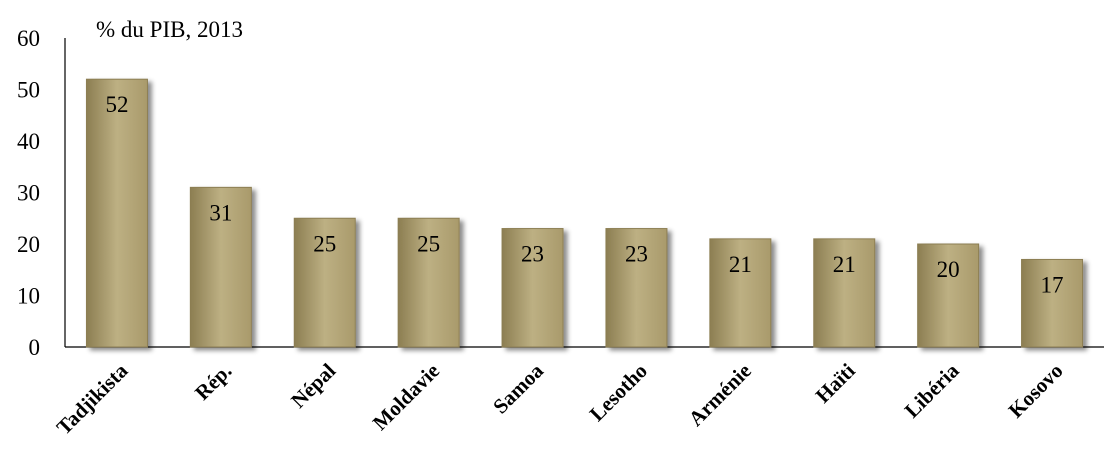  I want to click on x-tick-label-3: Moldavie, so click(406, 397).